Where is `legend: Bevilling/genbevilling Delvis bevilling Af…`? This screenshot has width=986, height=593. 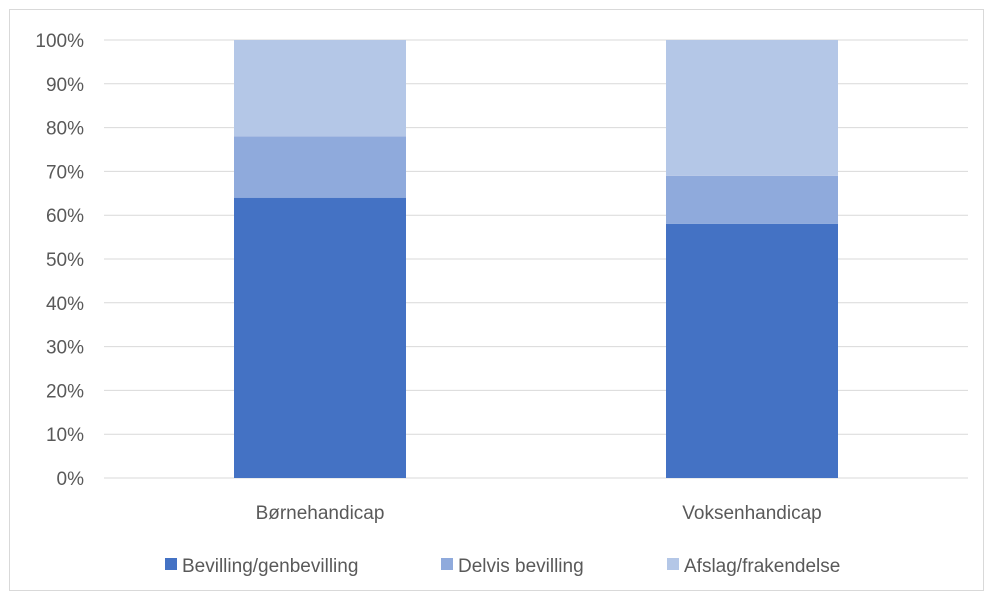
legend: Bevilling/genbevilling Delvis bevilling Af… is located at coordinates (502, 566).